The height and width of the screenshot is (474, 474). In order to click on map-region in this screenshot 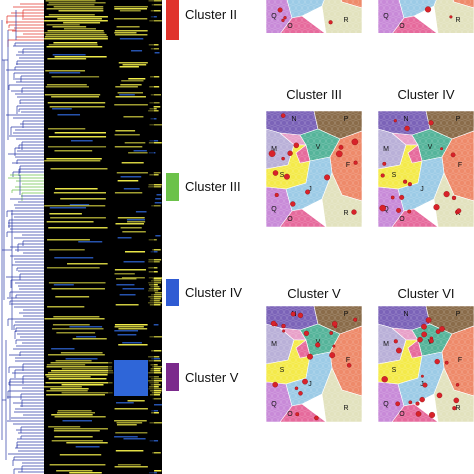, I will do `click(453, 16)`.